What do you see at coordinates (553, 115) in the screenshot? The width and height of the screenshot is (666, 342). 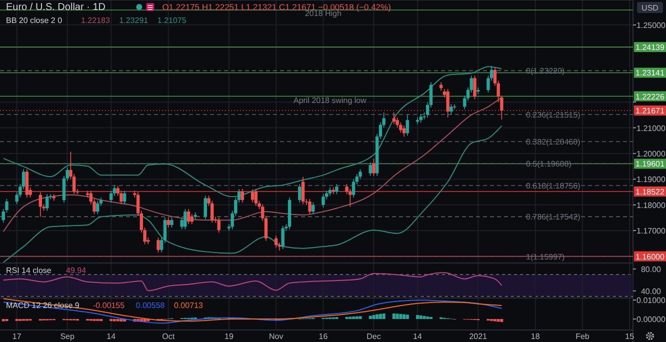 I see `ref-line-label: 0.236(1.21515)` at bounding box center [553, 115].